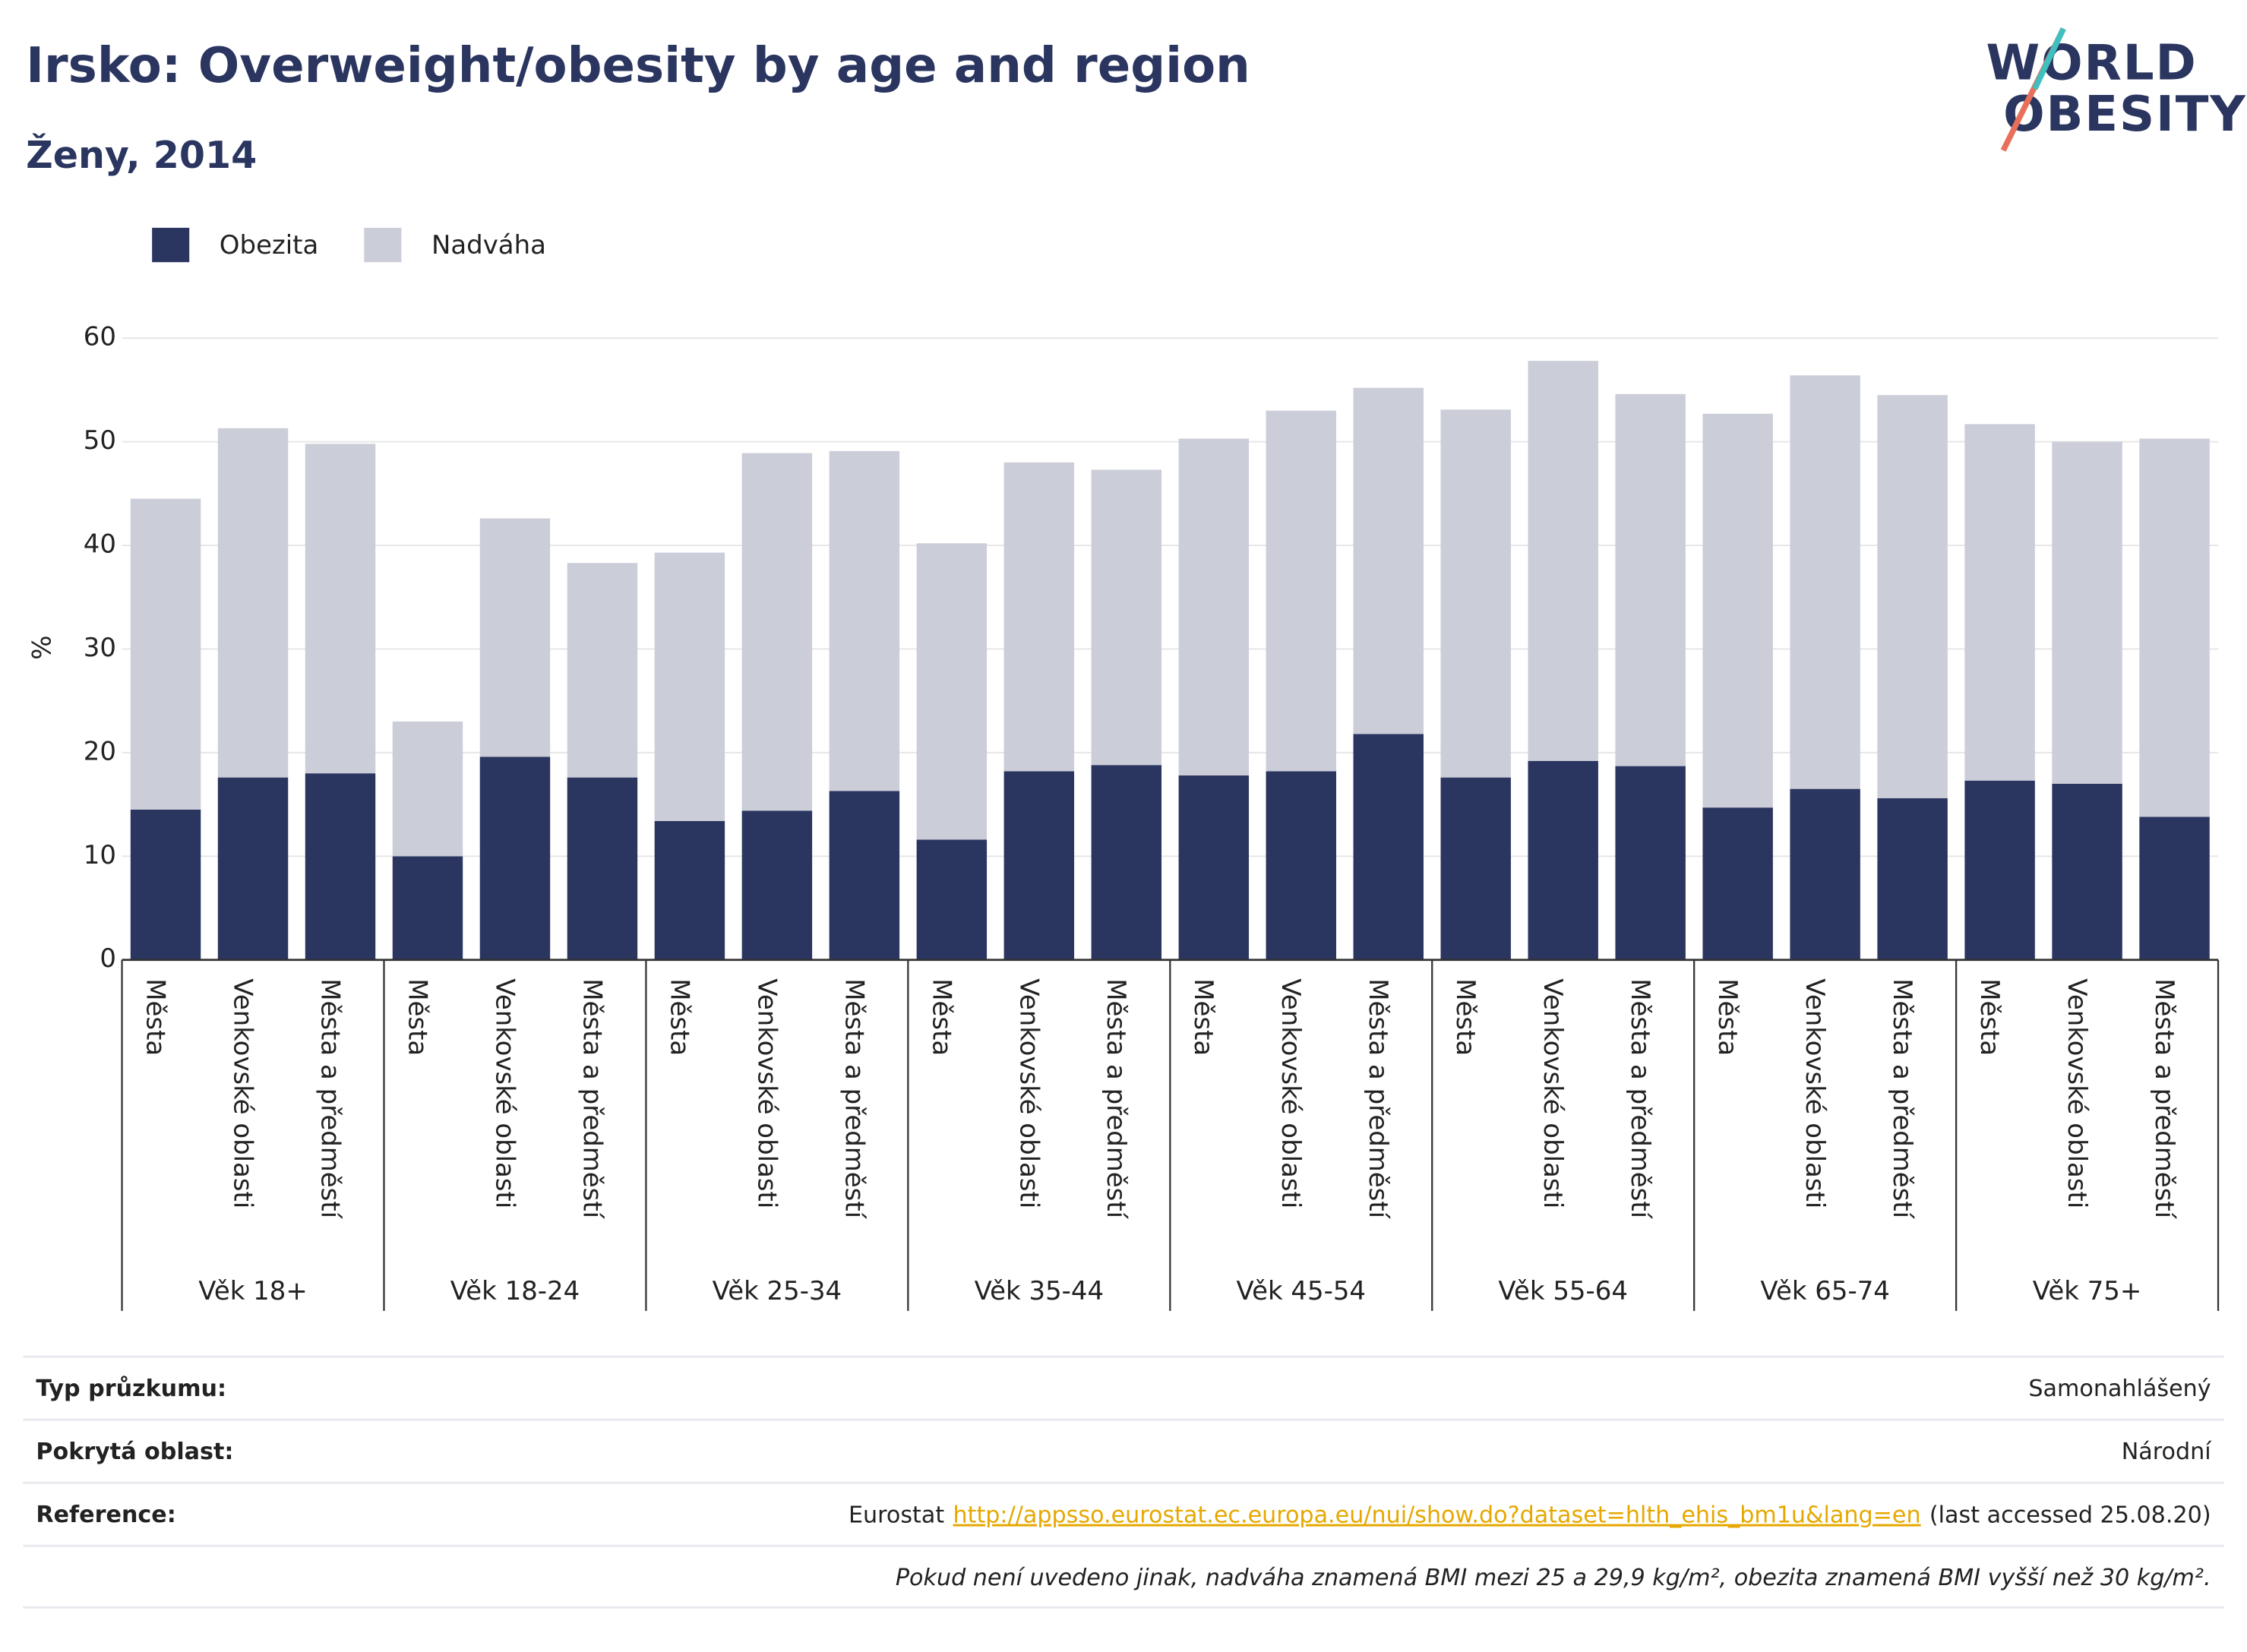 Image resolution: width=2247 pixels, height=1652 pixels. I want to click on y-tick-label: 30, so click(100, 648).